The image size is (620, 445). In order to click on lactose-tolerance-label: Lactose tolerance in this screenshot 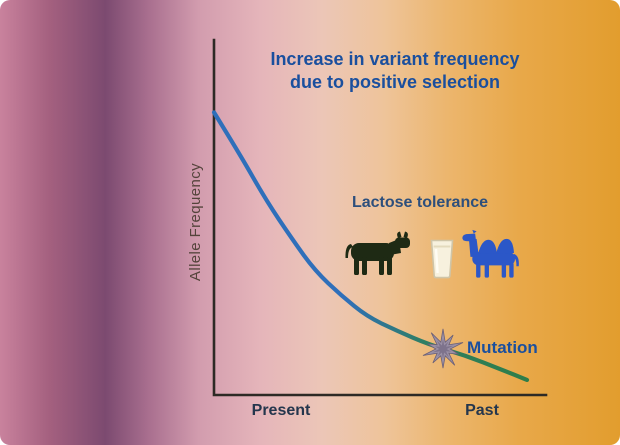, I will do `click(420, 202)`.